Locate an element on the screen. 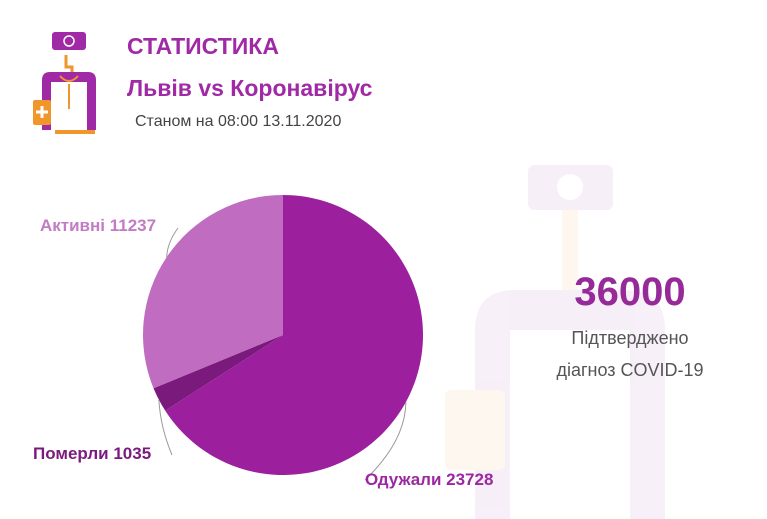  leader-line-slice-deaths is located at coordinates (165, 427).